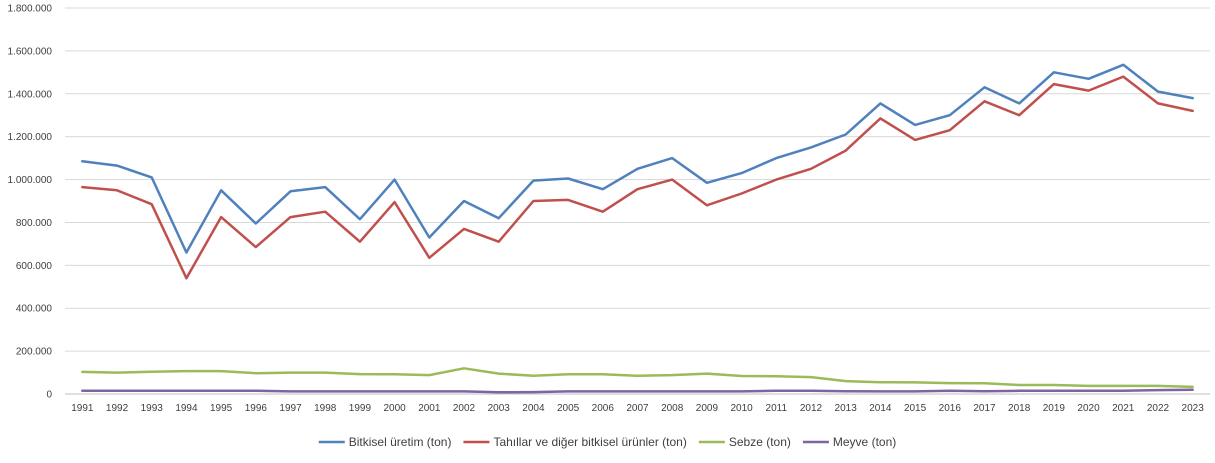  What do you see at coordinates (1123, 408) in the screenshot?
I see `x-tick-label: 2021` at bounding box center [1123, 408].